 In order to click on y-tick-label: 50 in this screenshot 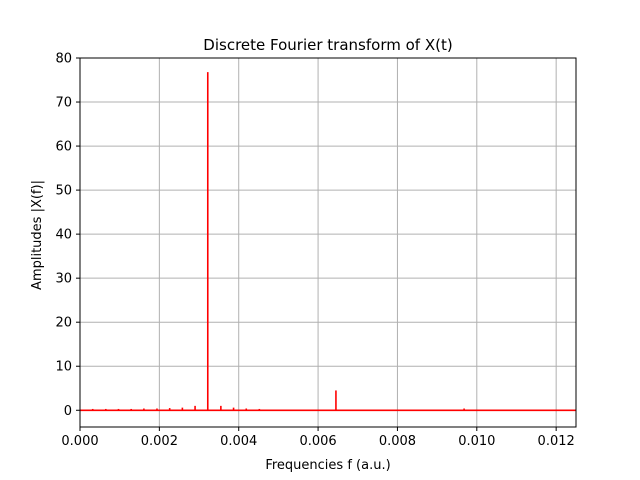, I will do `click(63, 191)`.